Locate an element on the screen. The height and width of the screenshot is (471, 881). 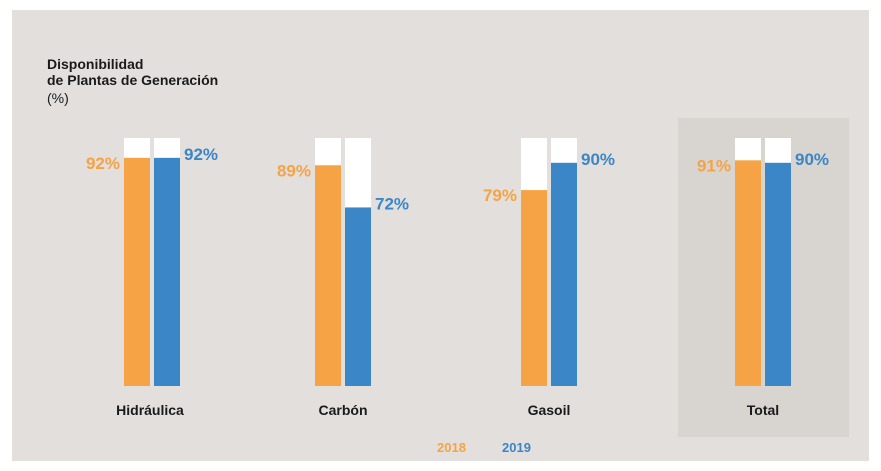
legend-2019: 2019 is located at coordinates (516, 447).